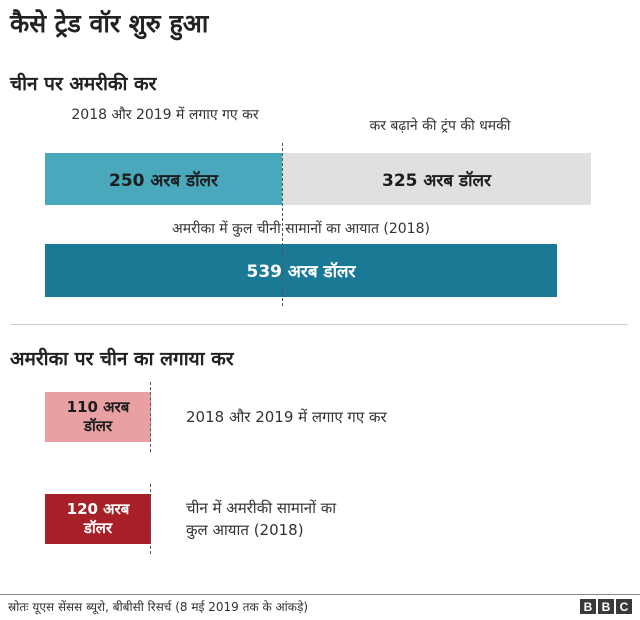  What do you see at coordinates (245, 530) in the screenshot?
I see `label-china-imports-line2: कुल आयात (2018)` at bounding box center [245, 530].